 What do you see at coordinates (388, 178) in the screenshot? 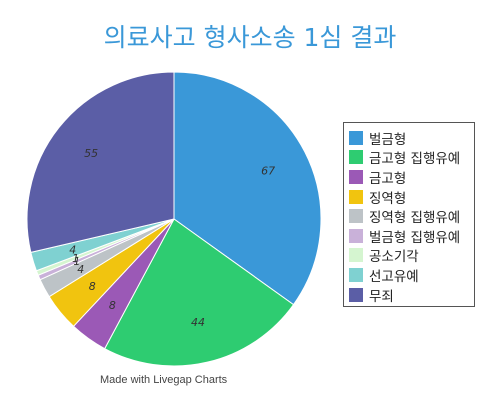
I see `legend-label: 금고형` at bounding box center [388, 178].